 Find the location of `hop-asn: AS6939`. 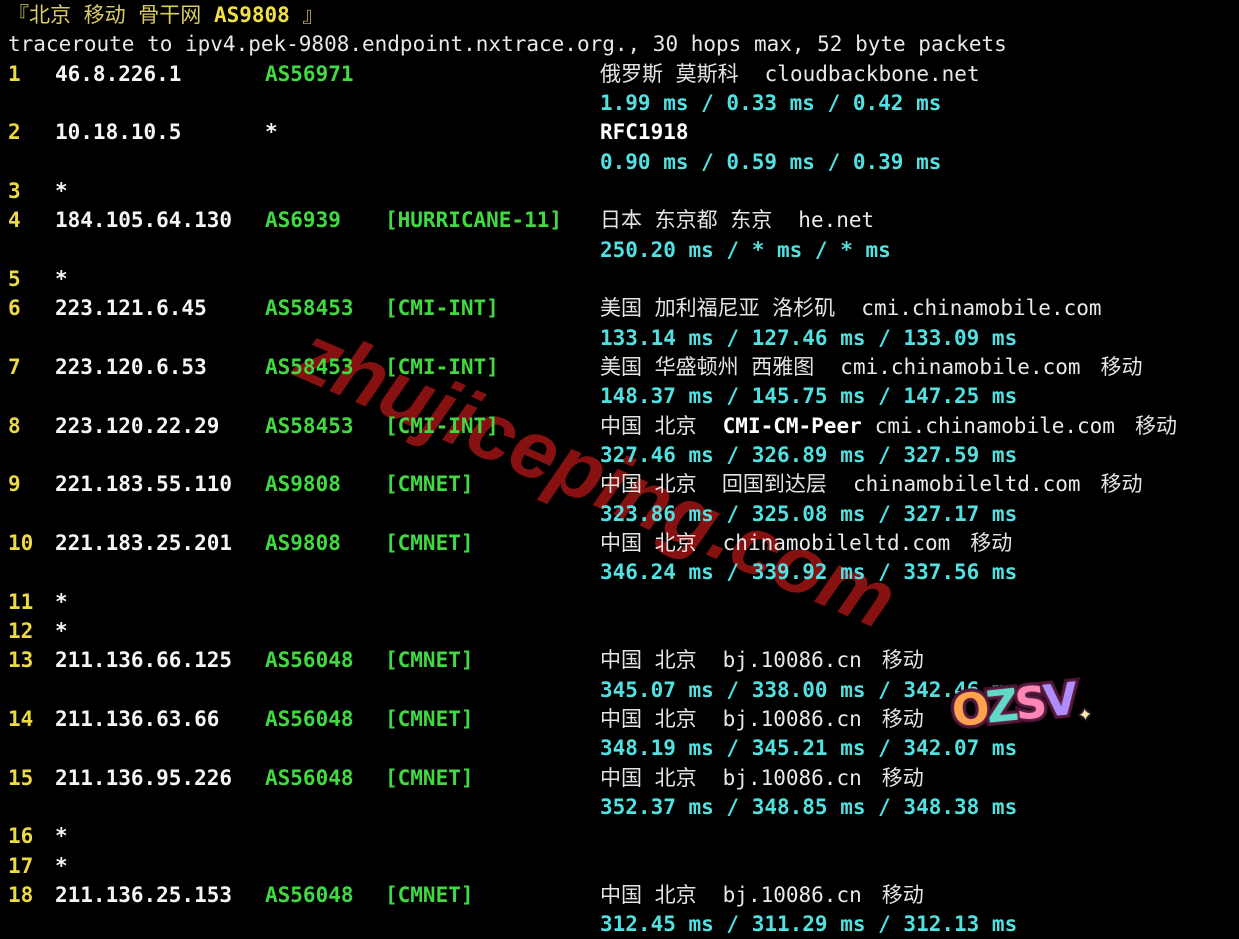

hop-asn: AS6939 is located at coordinates (303, 220).